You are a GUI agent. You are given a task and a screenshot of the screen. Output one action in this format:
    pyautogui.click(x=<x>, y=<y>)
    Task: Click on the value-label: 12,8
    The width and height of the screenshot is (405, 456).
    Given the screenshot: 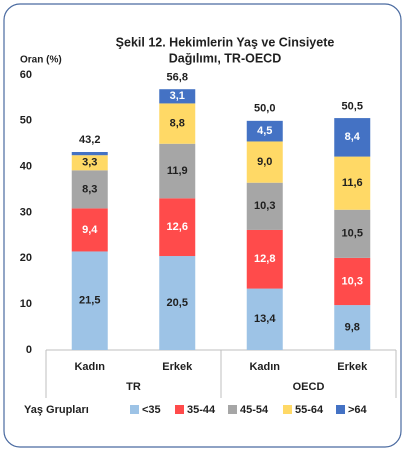 What is the action you would take?
    pyautogui.click(x=264, y=259)
    